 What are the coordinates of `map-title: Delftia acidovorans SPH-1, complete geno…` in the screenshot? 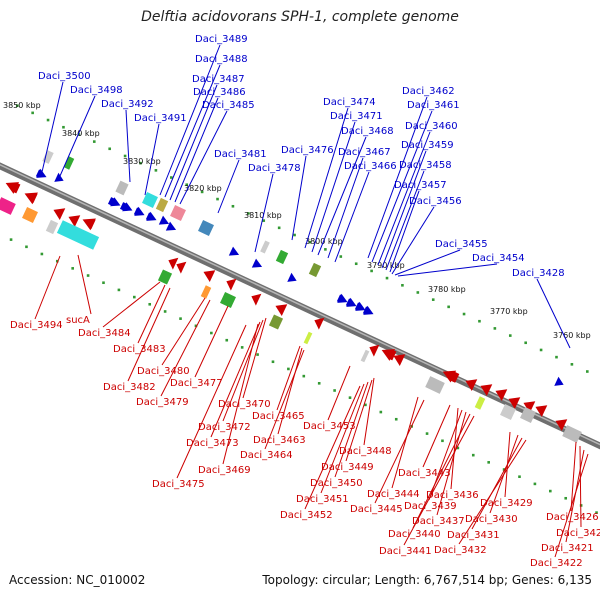 It's located at (300, 17).